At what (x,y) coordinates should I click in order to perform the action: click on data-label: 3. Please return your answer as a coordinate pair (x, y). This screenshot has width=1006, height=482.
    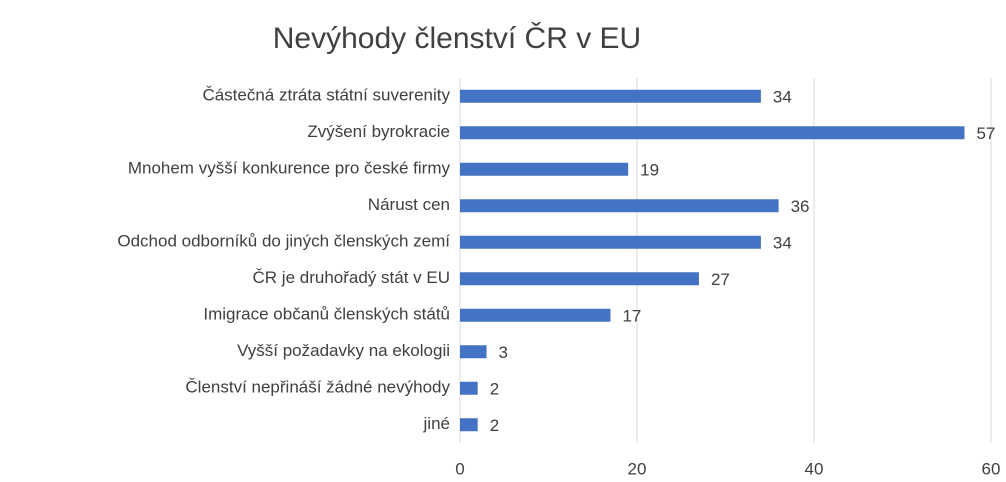
    Looking at the image, I should click on (503, 352).